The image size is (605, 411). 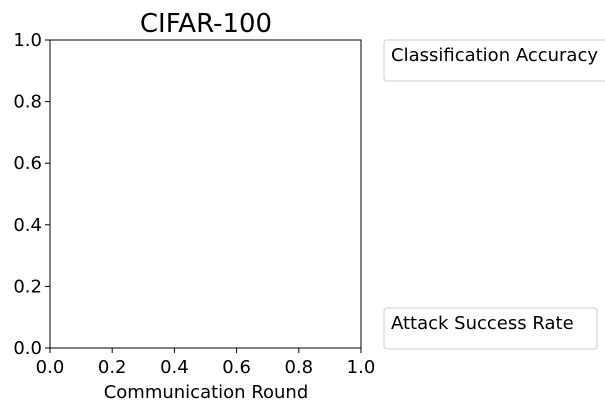 What do you see at coordinates (27, 163) in the screenshot?
I see `y-tick-label: 0.6` at bounding box center [27, 163].